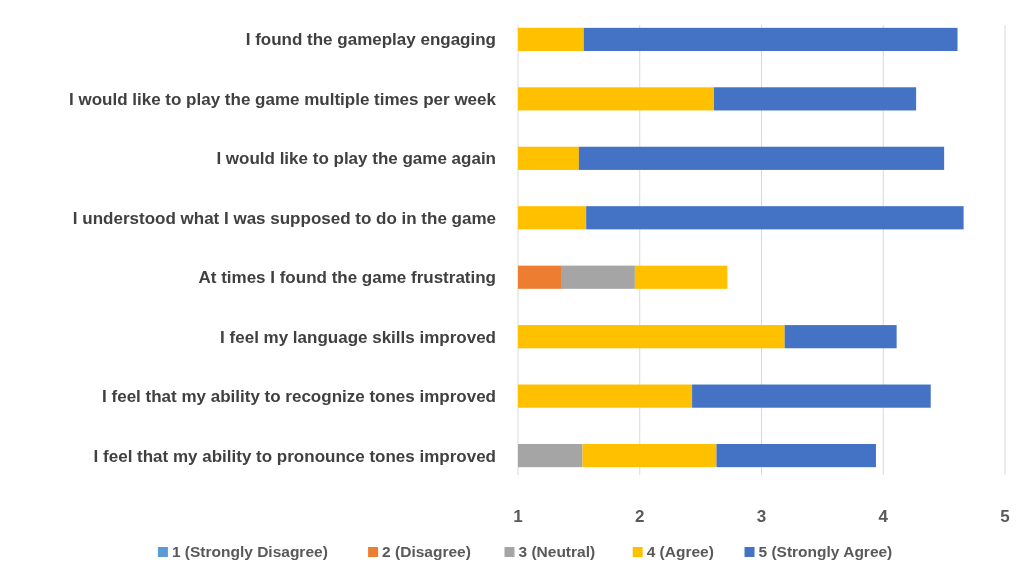 Image resolution: width=1026 pixels, height=570 pixels. I want to click on legend-label: 1 (Strongly Disagree), so click(249, 551).